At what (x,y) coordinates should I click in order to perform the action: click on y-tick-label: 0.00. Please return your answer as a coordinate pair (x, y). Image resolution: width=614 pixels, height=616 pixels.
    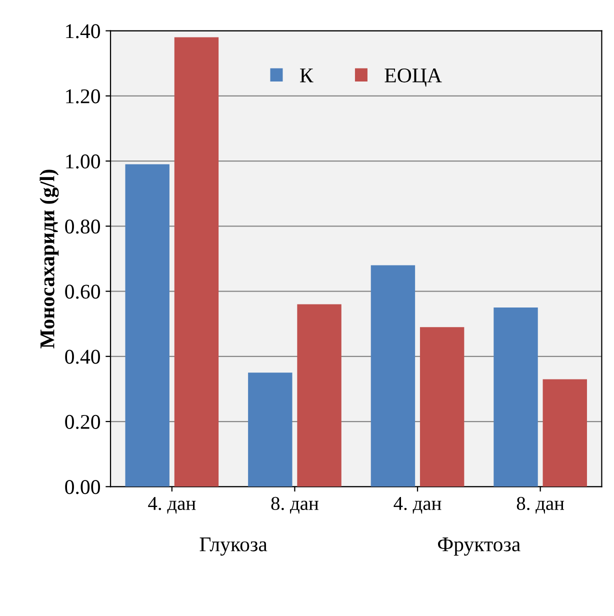
    Looking at the image, I should click on (82, 487).